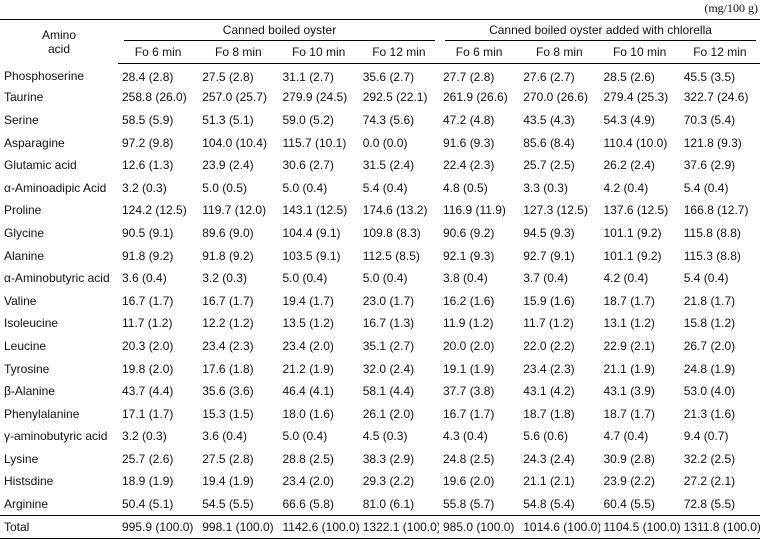 This screenshot has height=539, width=760. Describe the element at coordinates (388, 481) in the screenshot. I see `table-cell: 29.3 (2.2)` at that location.